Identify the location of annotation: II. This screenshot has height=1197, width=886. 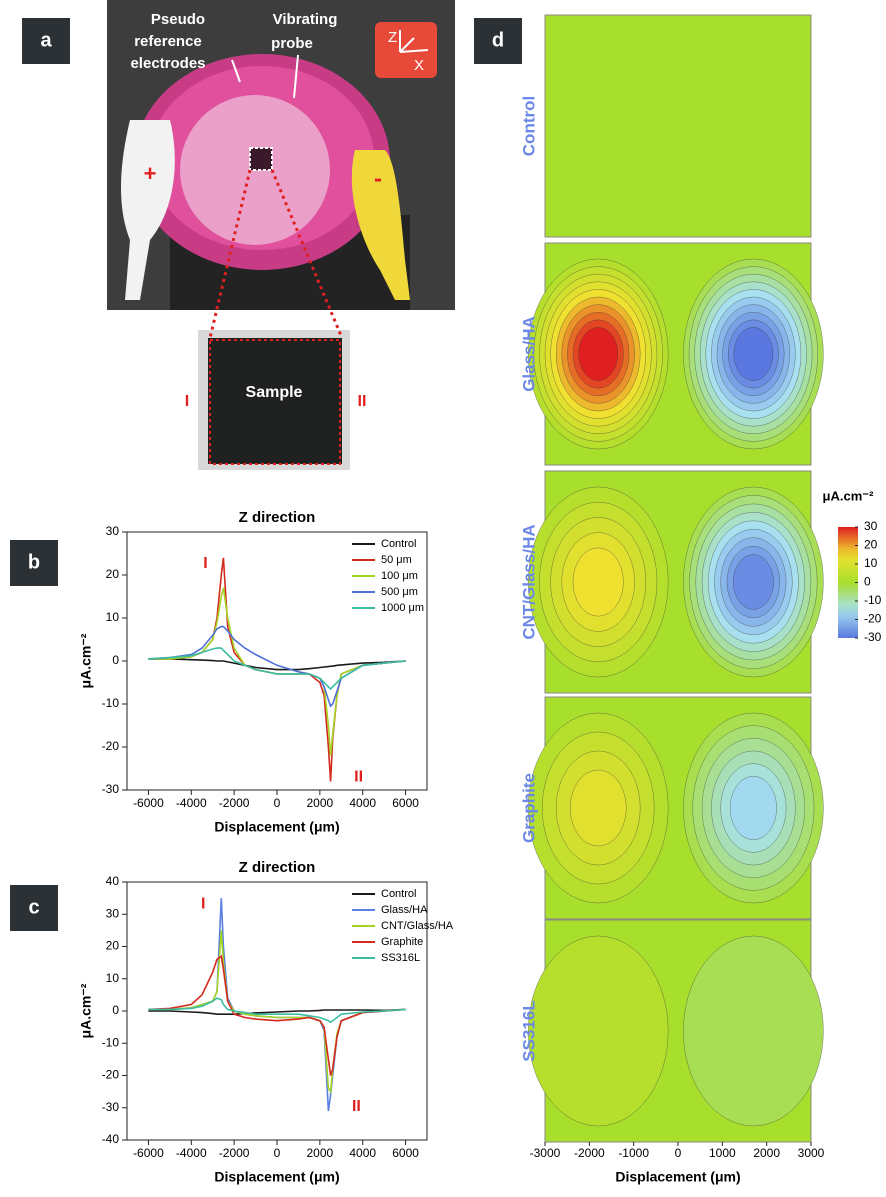
(358, 777).